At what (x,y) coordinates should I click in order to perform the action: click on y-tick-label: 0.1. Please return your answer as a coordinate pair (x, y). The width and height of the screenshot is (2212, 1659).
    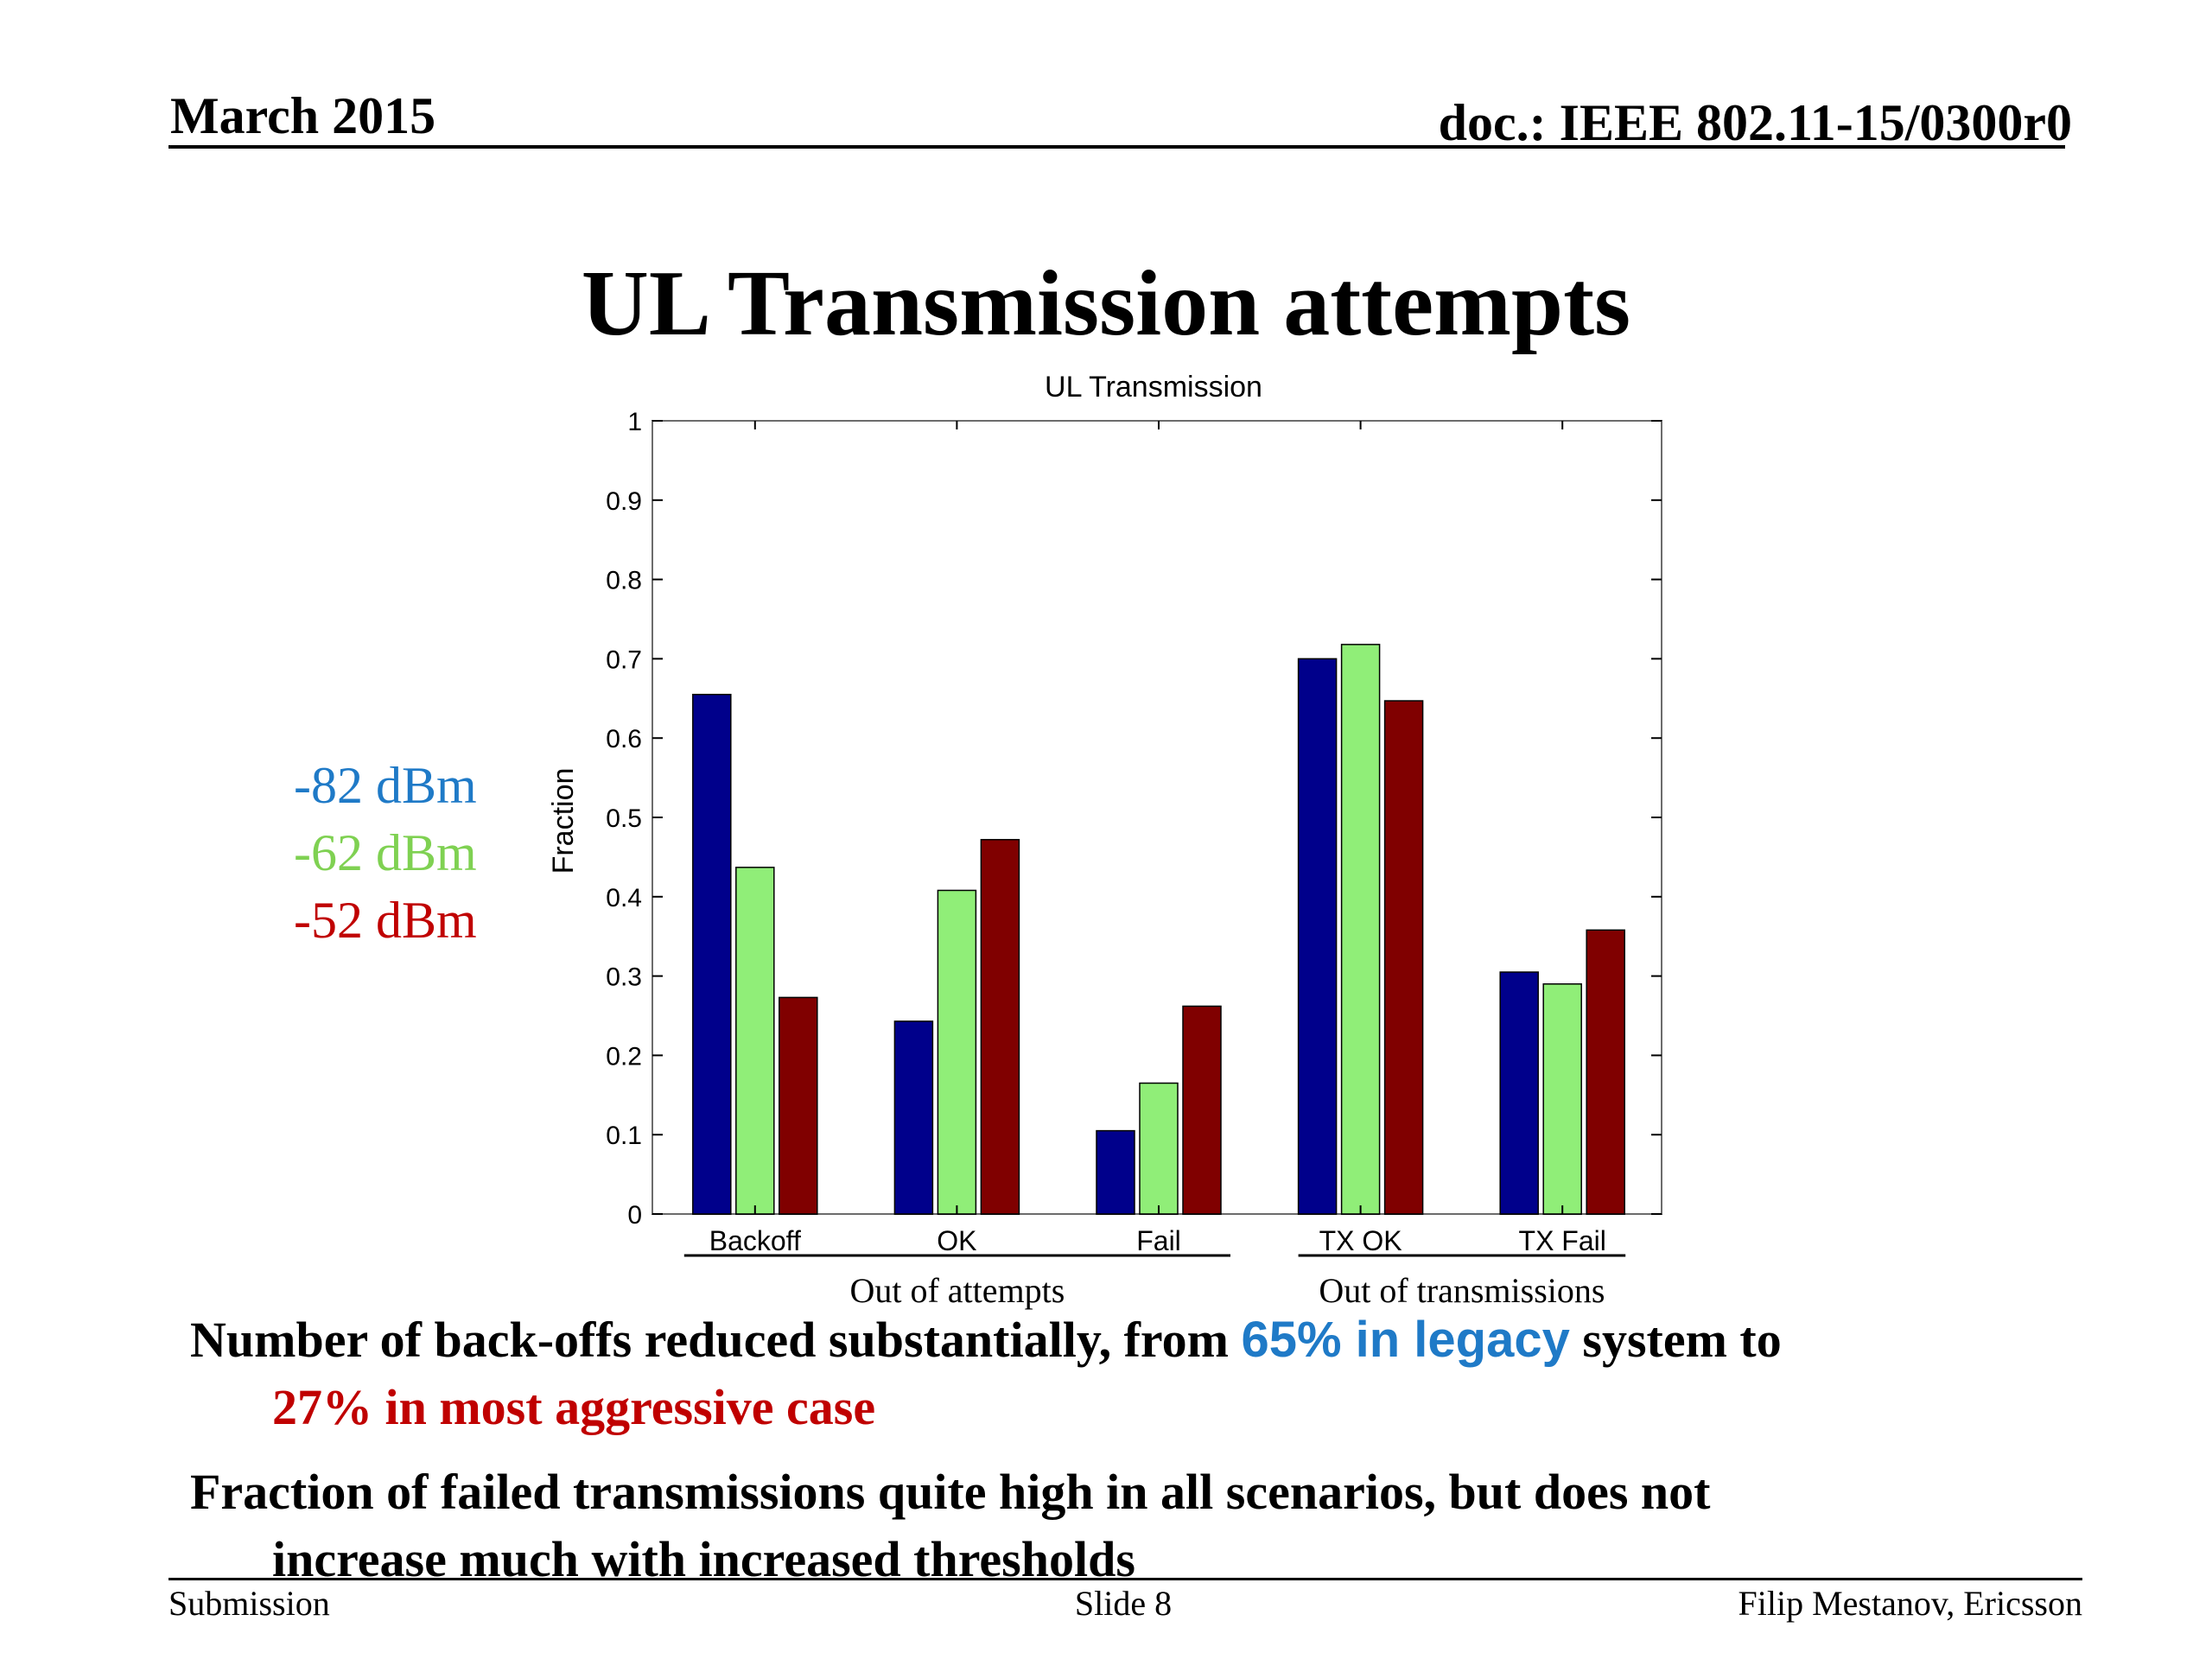
    Looking at the image, I should click on (624, 1136).